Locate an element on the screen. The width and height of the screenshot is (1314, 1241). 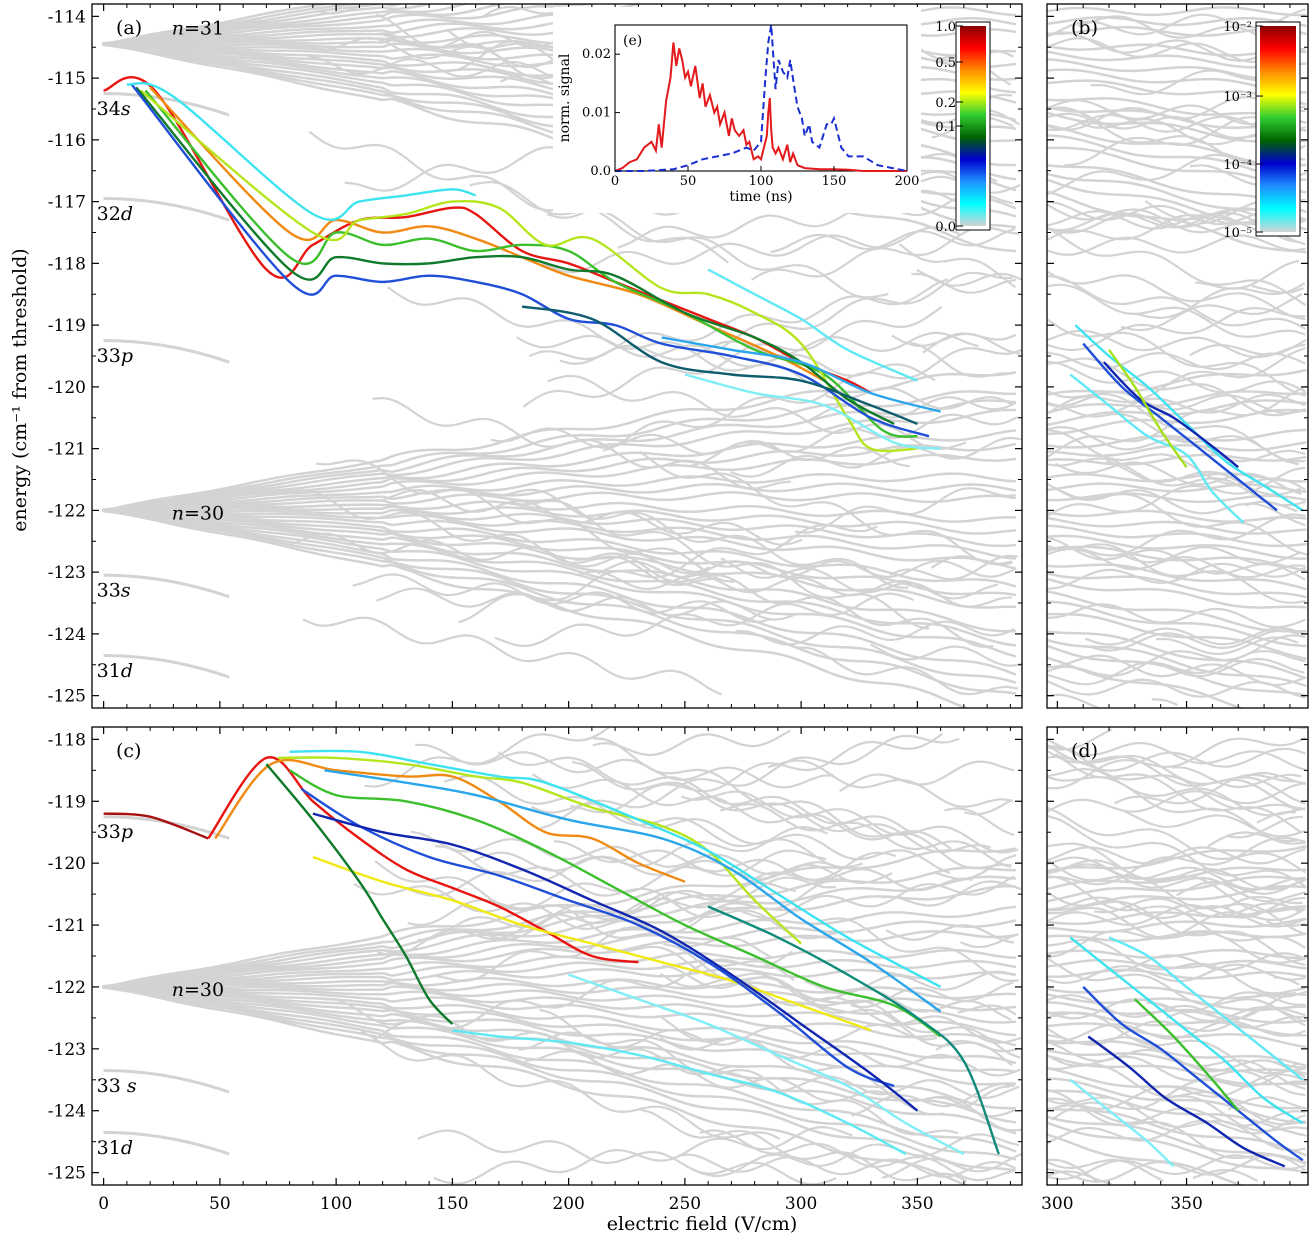
colorbar-tick-label: 10⁻² is located at coordinates (1237, 27).